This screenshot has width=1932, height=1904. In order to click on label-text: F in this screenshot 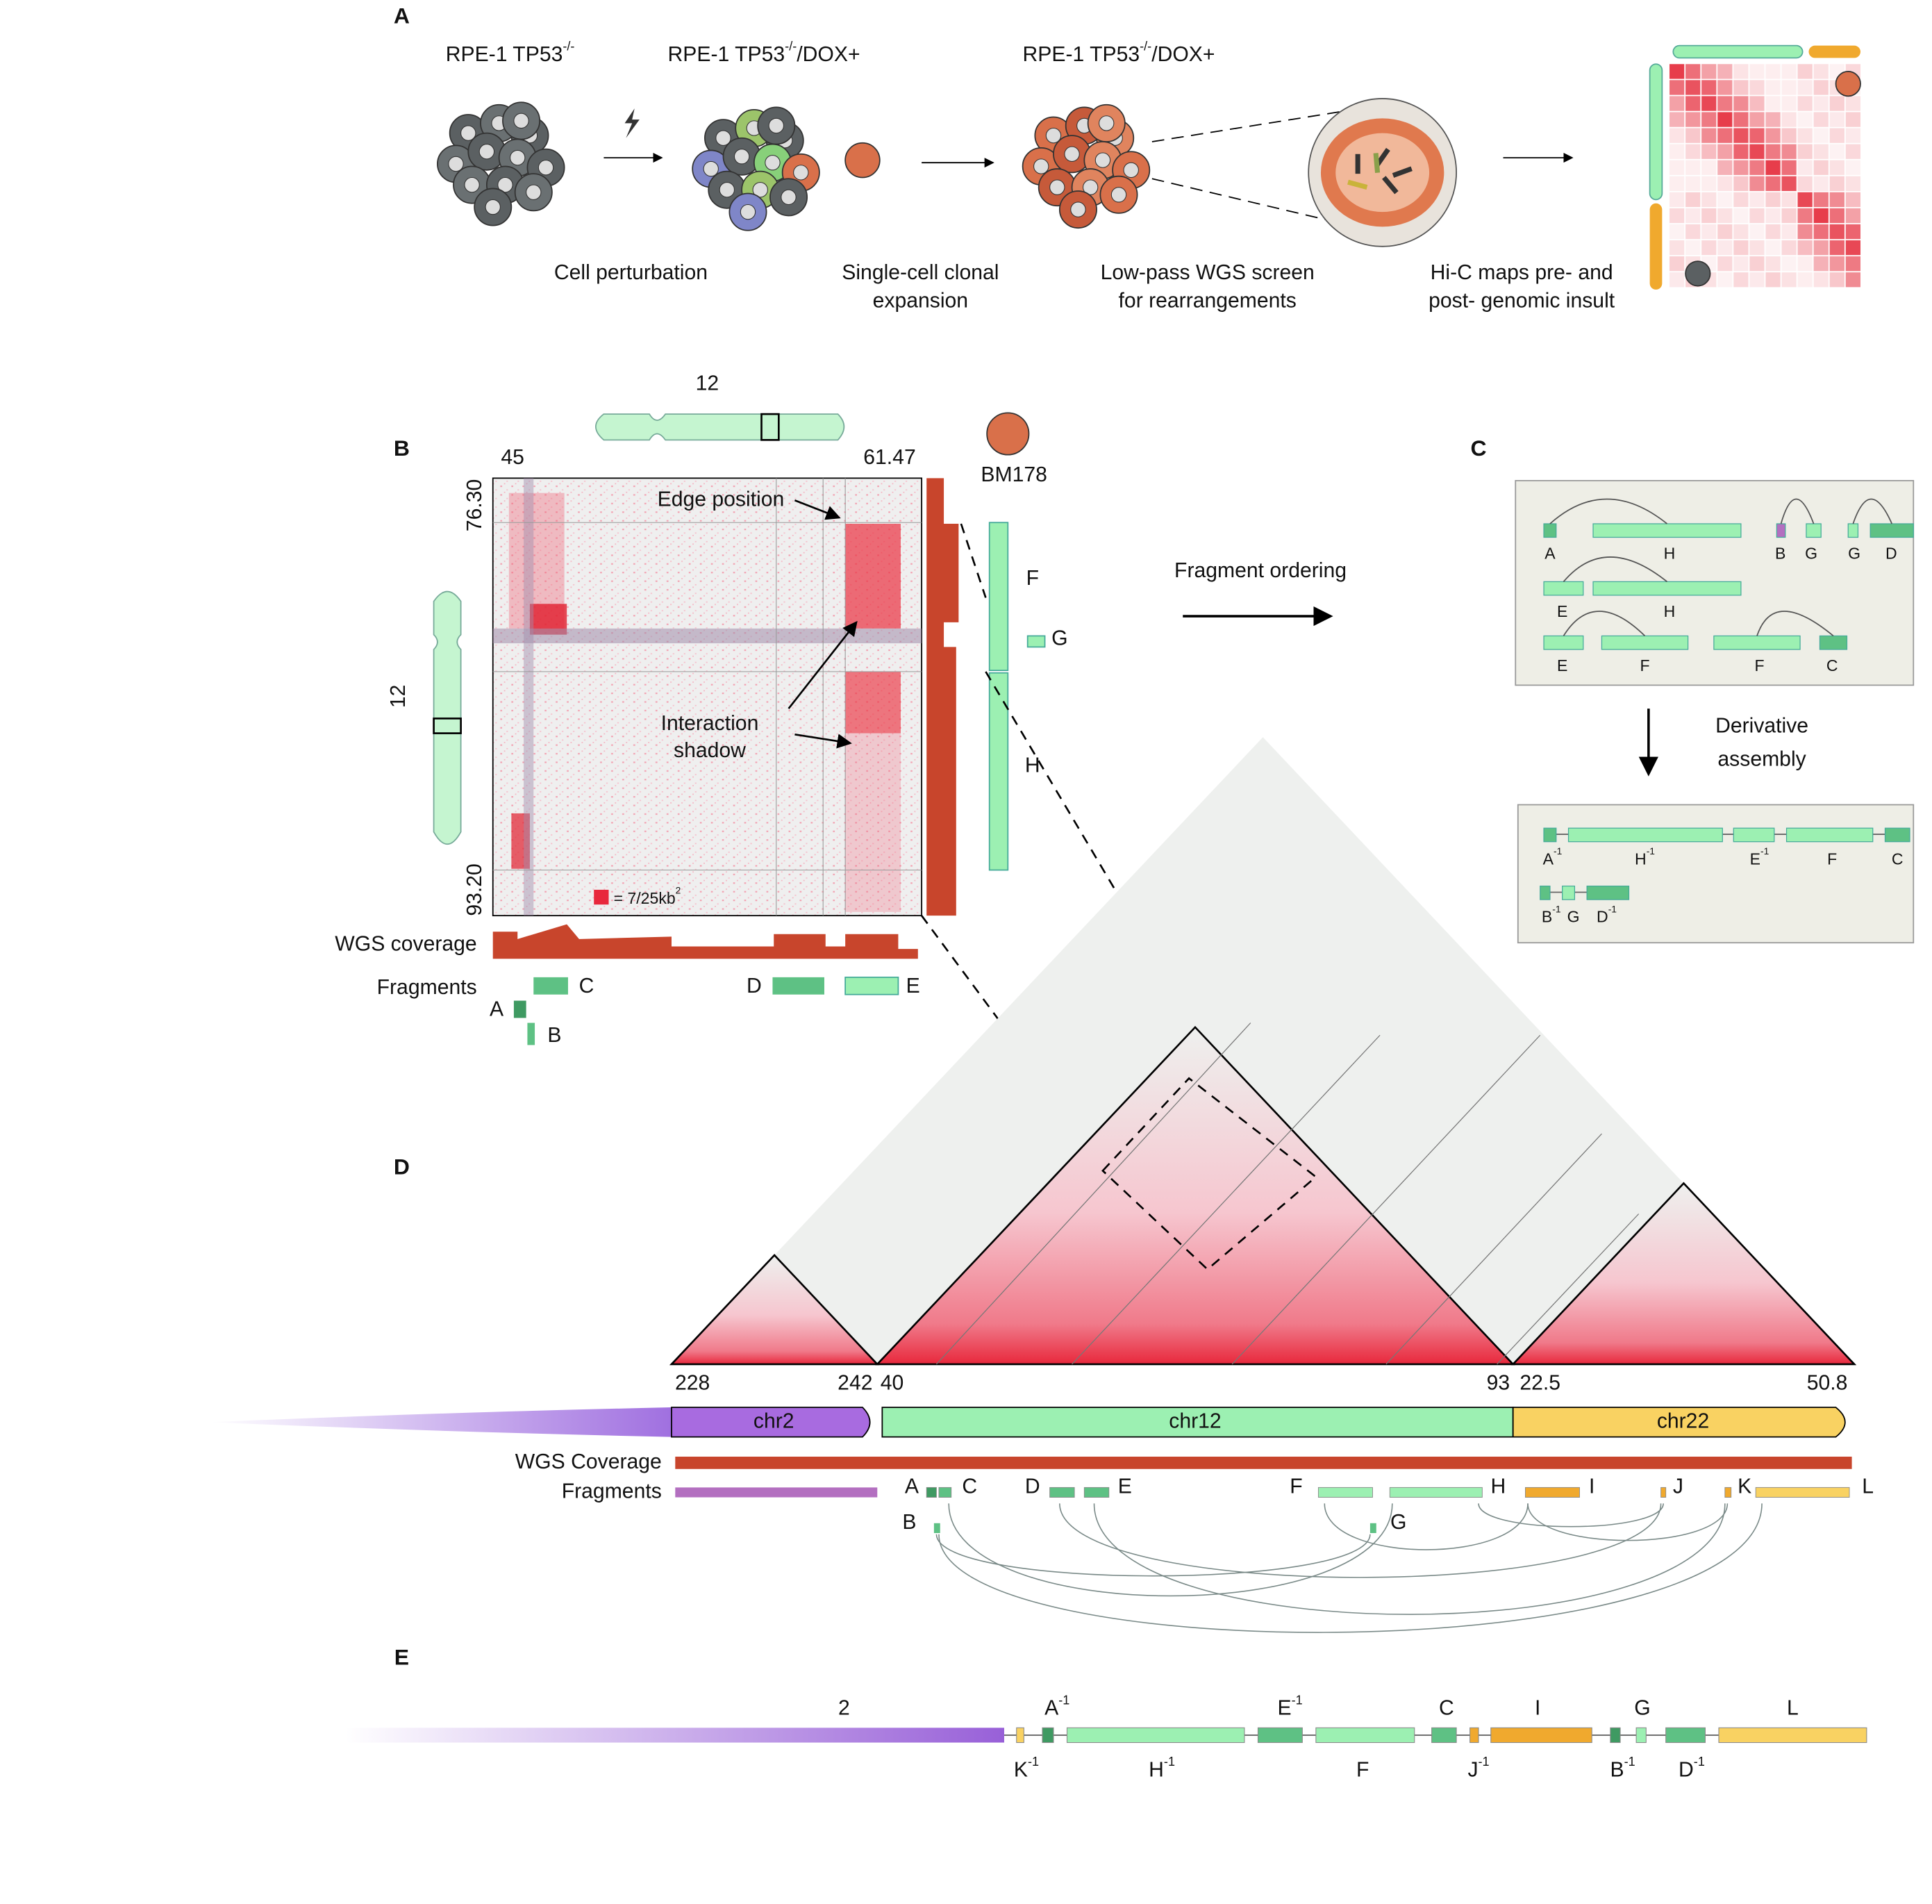, I will do `click(1362, 1770)`.